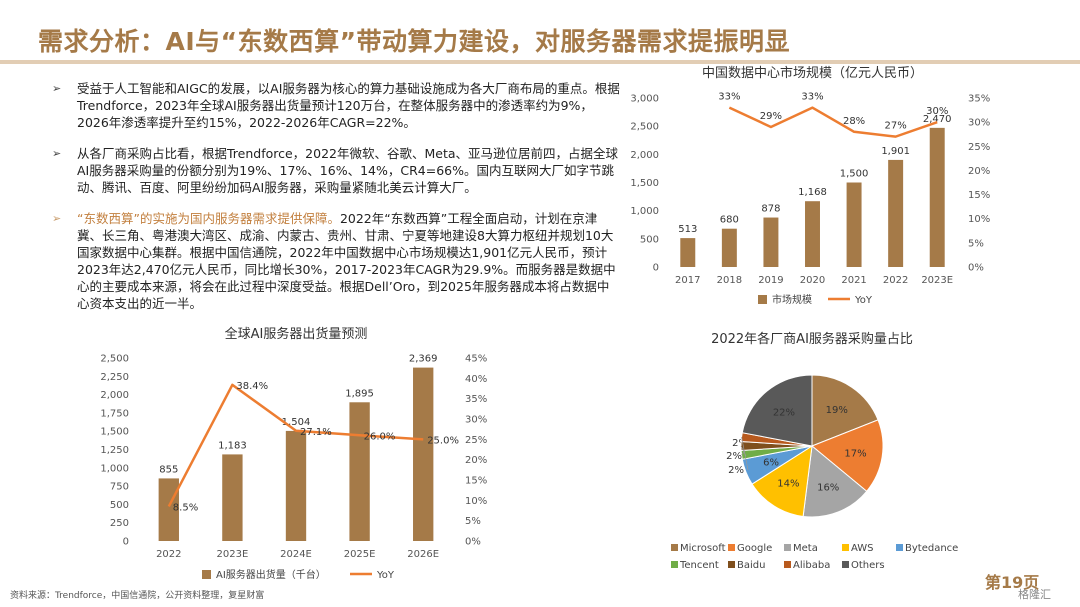 Image resolution: width=1080 pixels, height=607 pixels. What do you see at coordinates (853, 280) in the screenshot?
I see `x-tick-label: 2021` at bounding box center [853, 280].